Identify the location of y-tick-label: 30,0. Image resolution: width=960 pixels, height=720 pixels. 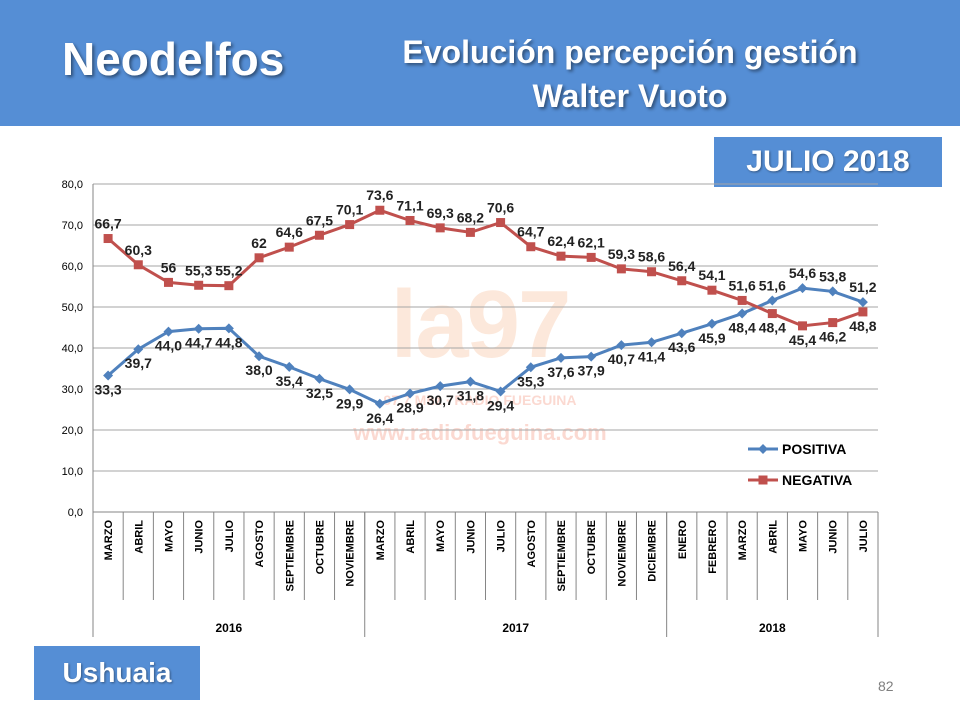
(72, 390).